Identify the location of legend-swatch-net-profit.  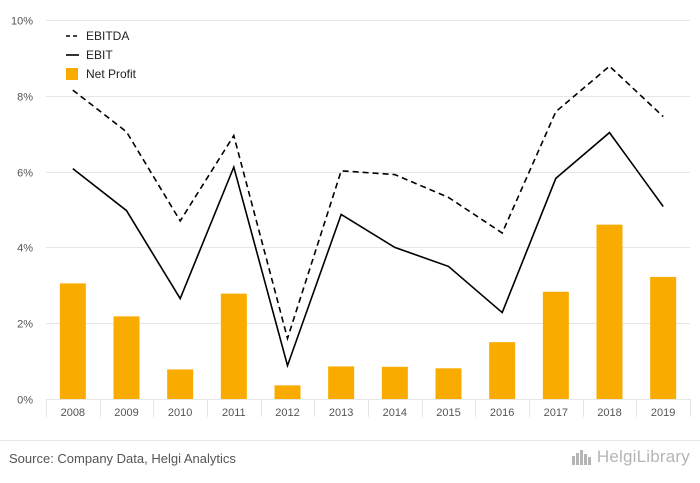
(72, 74).